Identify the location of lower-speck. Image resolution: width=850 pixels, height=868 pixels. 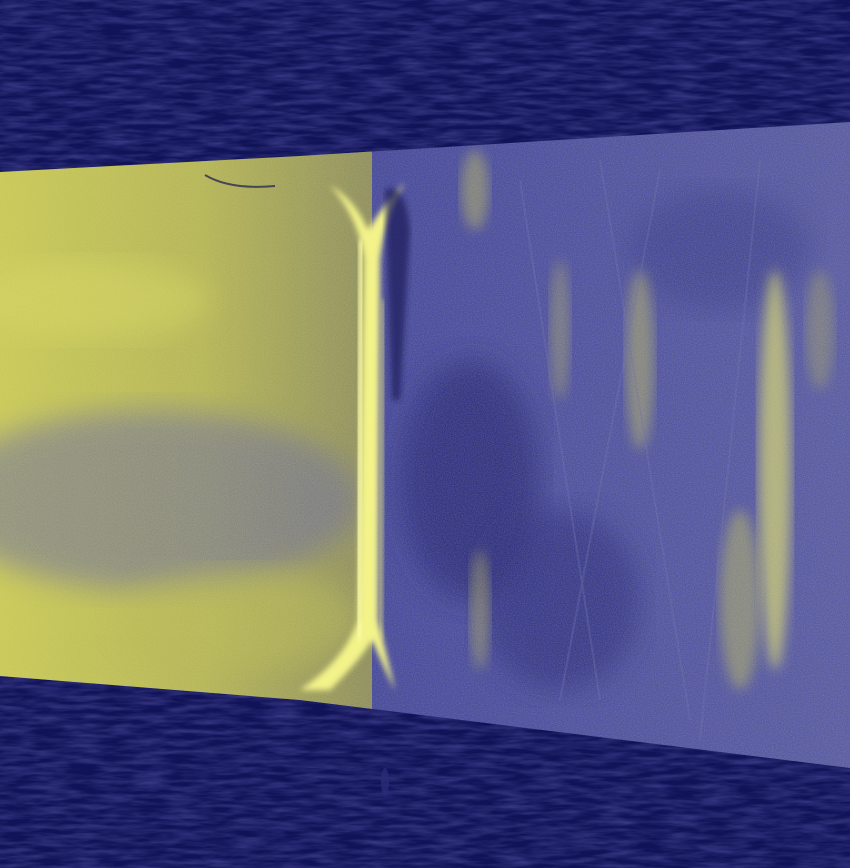
(385, 782).